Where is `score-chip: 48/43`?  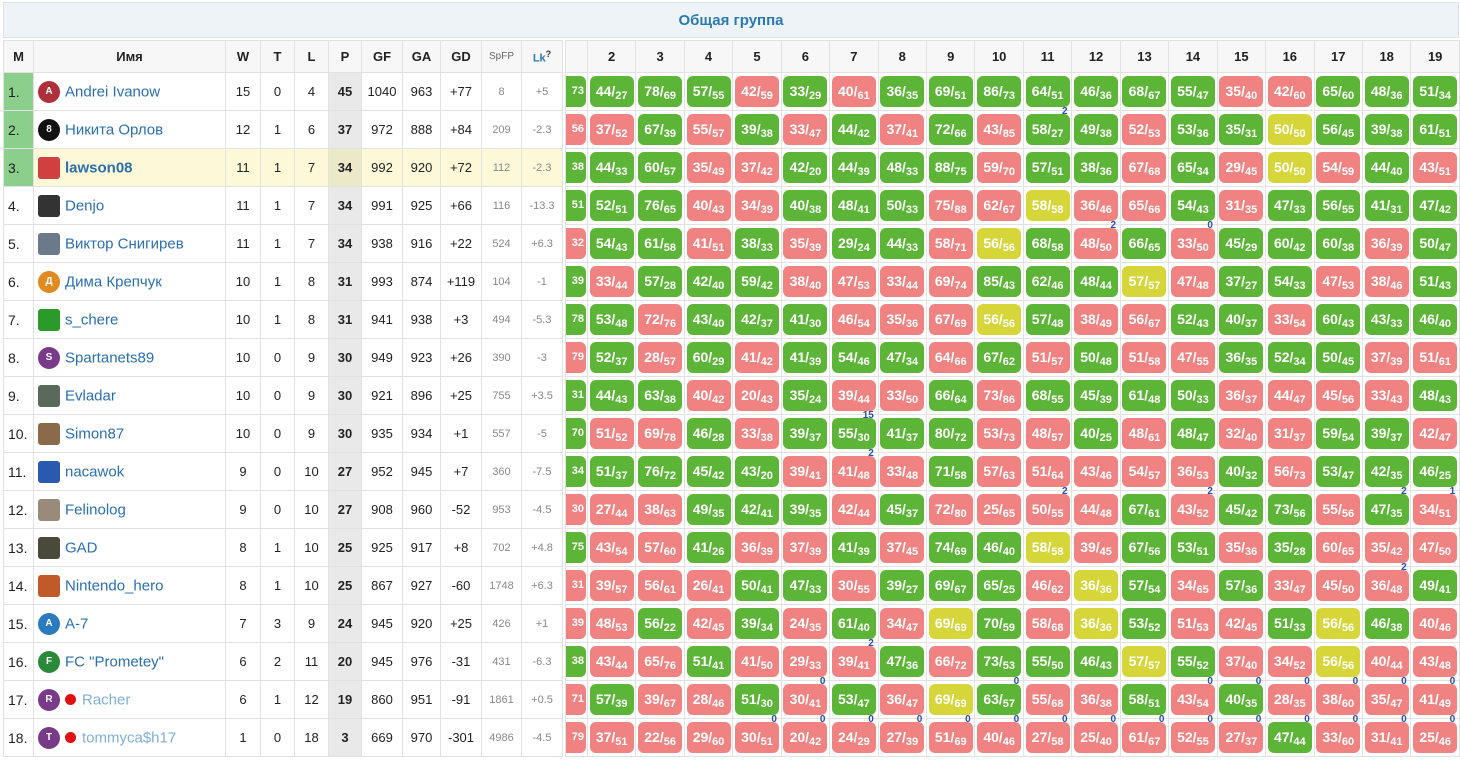
score-chip: 48/43 is located at coordinates (1435, 395).